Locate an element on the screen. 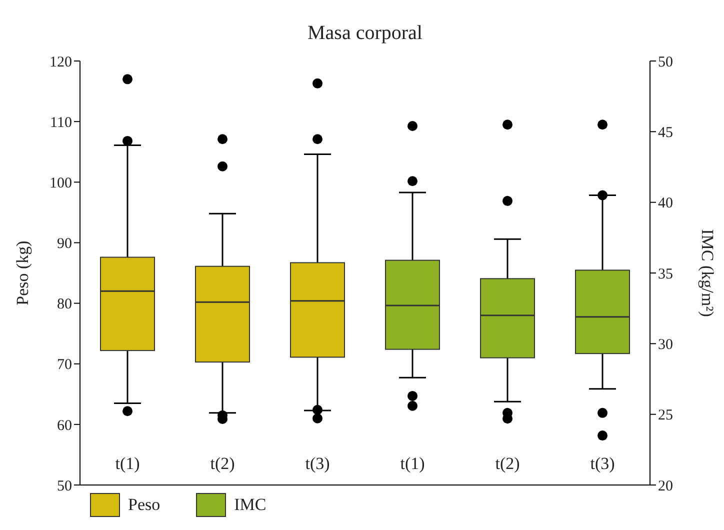  y2-tick-label: 30 is located at coordinates (665, 344).